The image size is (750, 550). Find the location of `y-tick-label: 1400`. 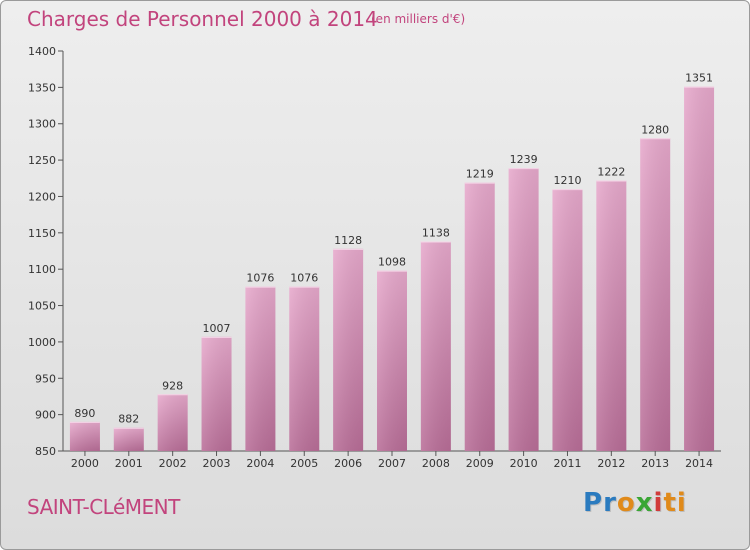

y-tick-label: 1400 is located at coordinates (42, 51).